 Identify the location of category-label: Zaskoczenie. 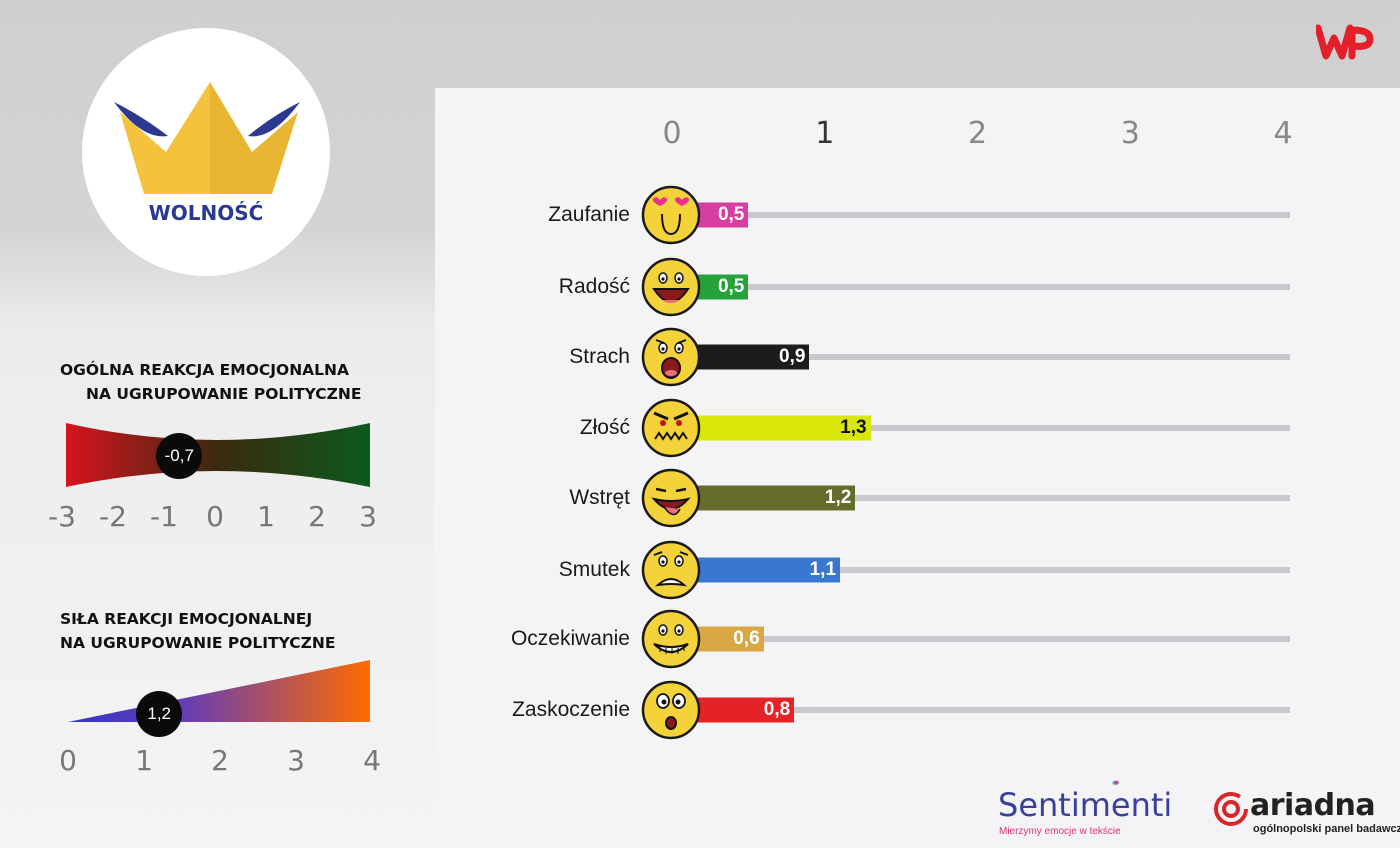
(571, 709).